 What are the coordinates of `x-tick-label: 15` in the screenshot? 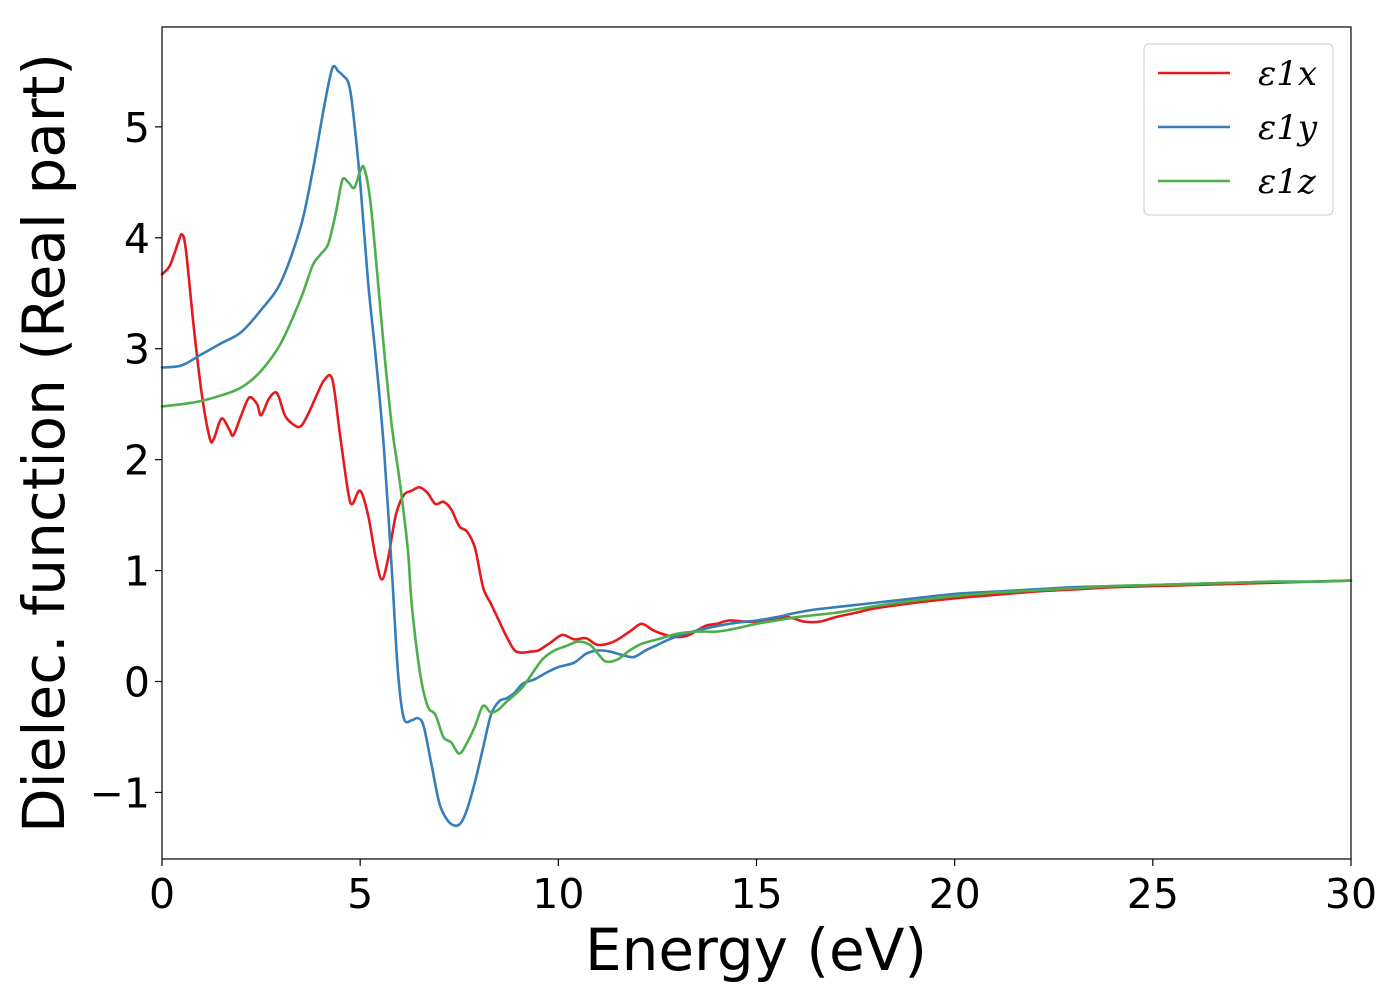 It's located at (756, 894).